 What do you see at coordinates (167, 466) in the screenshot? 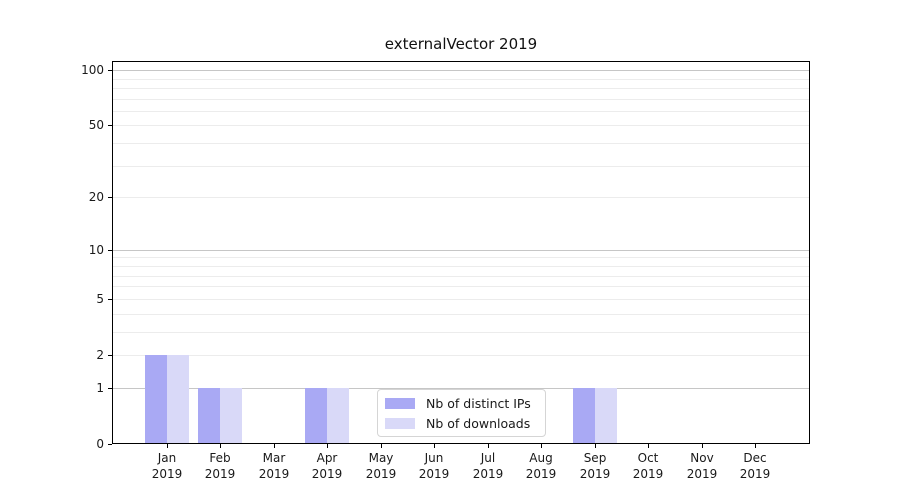
I see `x-tick-label-jan: Jan 2019` at bounding box center [167, 466].